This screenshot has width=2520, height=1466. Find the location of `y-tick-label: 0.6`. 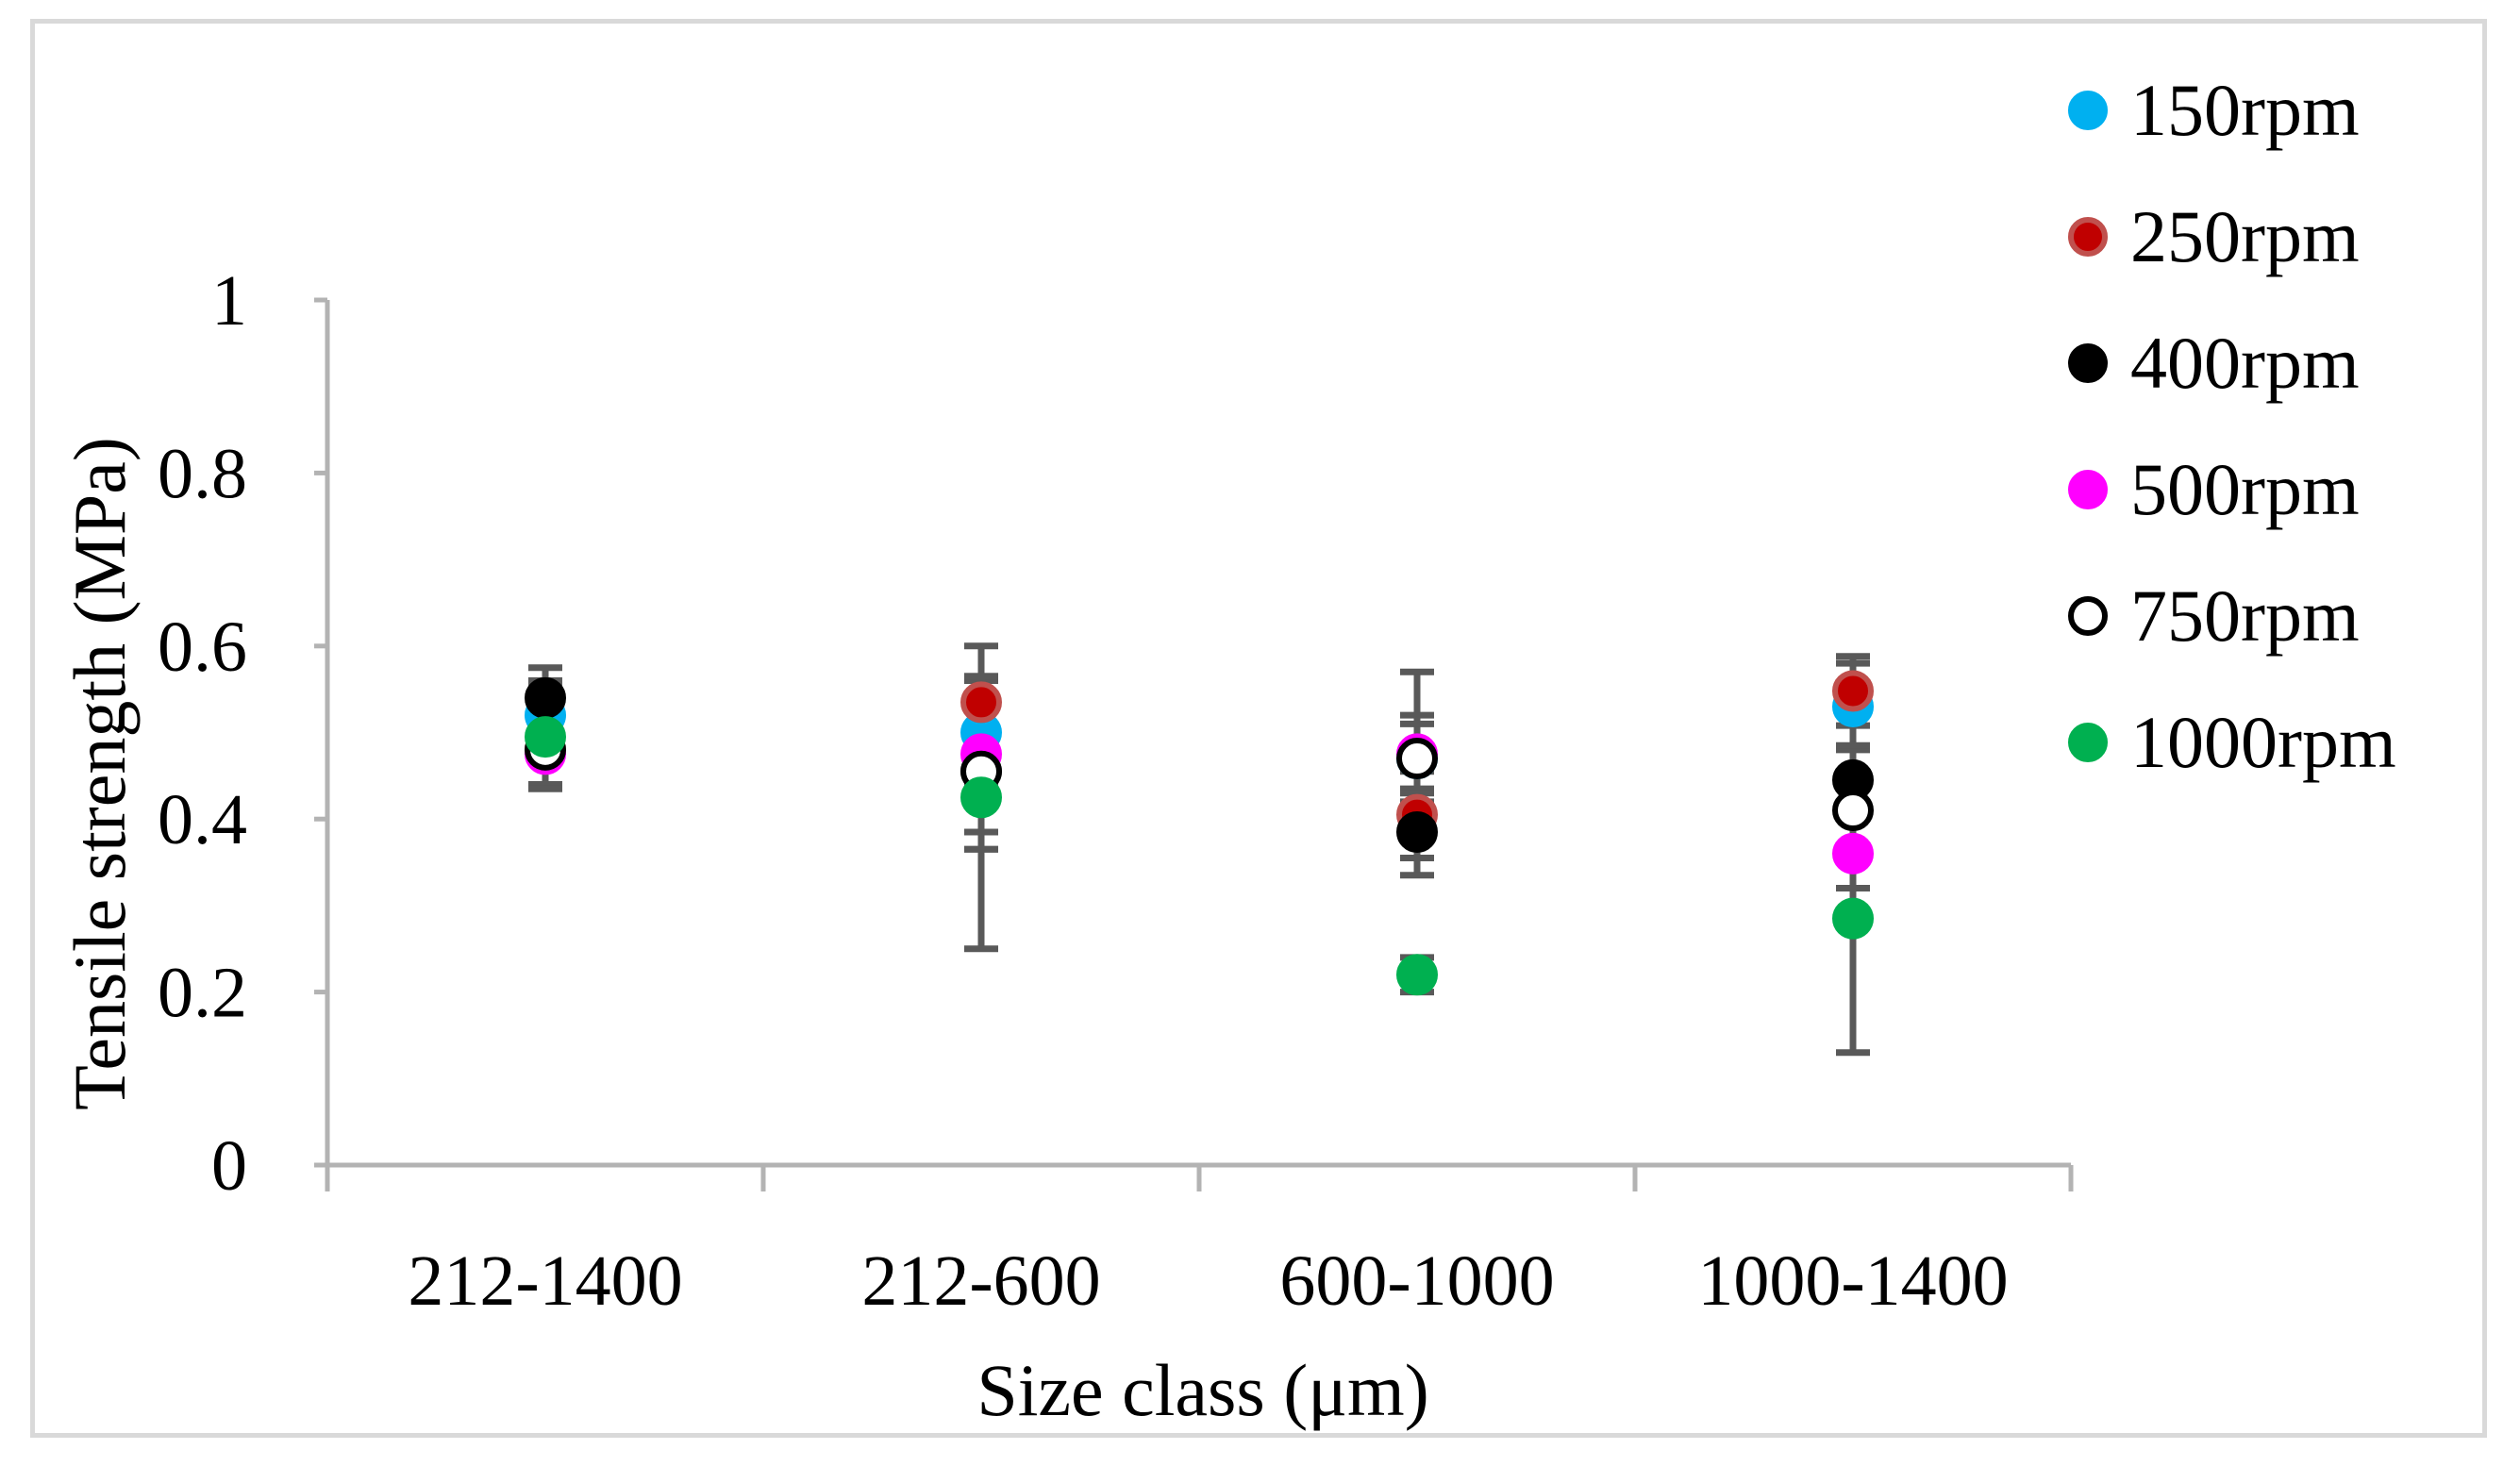

y-tick-label: 0.6 is located at coordinates (202, 648).